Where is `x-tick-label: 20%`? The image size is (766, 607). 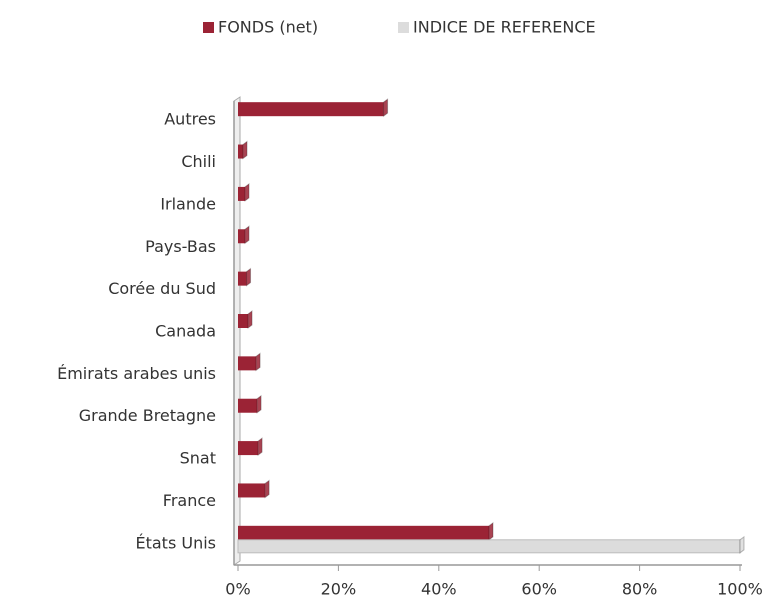
x-tick-label: 20% is located at coordinates (339, 589).